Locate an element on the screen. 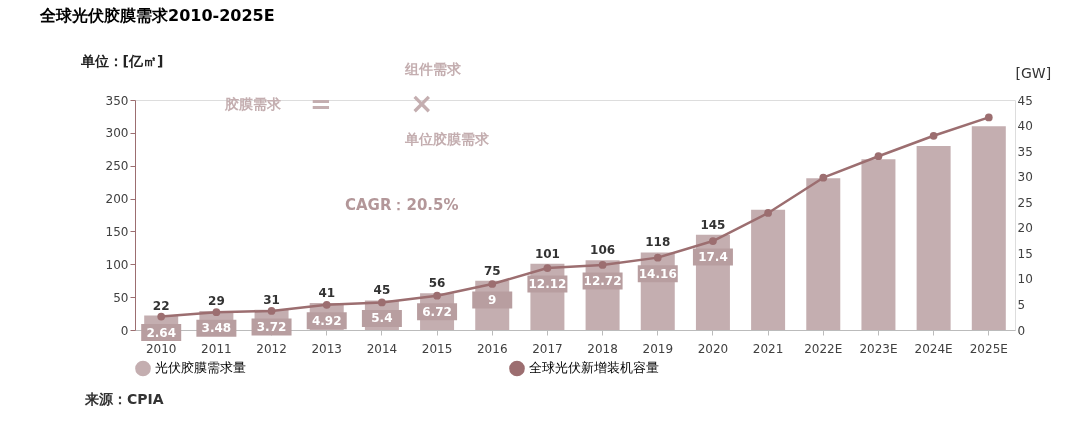  x-tick-label: 2017 is located at coordinates (547, 348).